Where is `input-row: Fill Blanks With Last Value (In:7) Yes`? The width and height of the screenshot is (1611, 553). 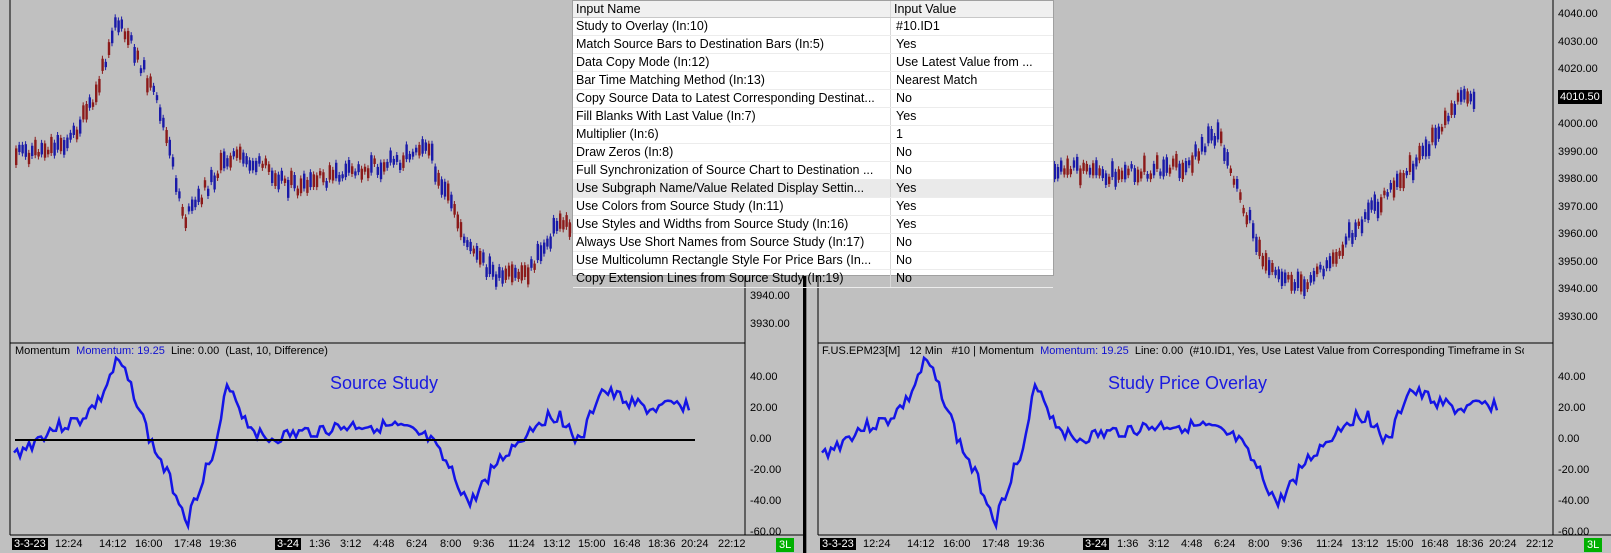 input-row: Fill Blanks With Last Value (In:7) Yes is located at coordinates (813, 117).